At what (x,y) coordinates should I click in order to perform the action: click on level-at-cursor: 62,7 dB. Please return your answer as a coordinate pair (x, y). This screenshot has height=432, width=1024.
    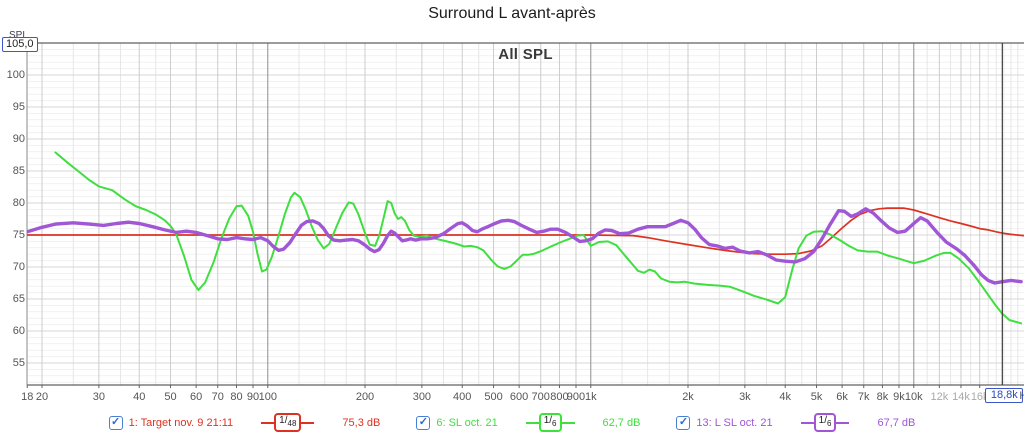
    Looking at the image, I should click on (621, 422).